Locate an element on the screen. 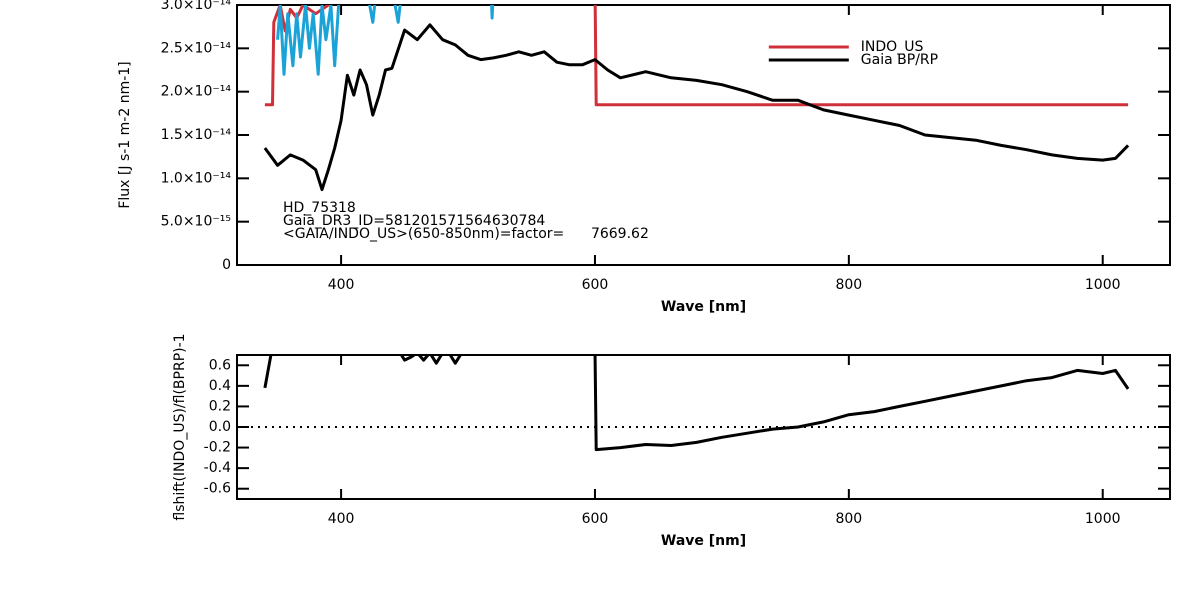  y-tick-label: 0.4 is located at coordinates (220, 386).